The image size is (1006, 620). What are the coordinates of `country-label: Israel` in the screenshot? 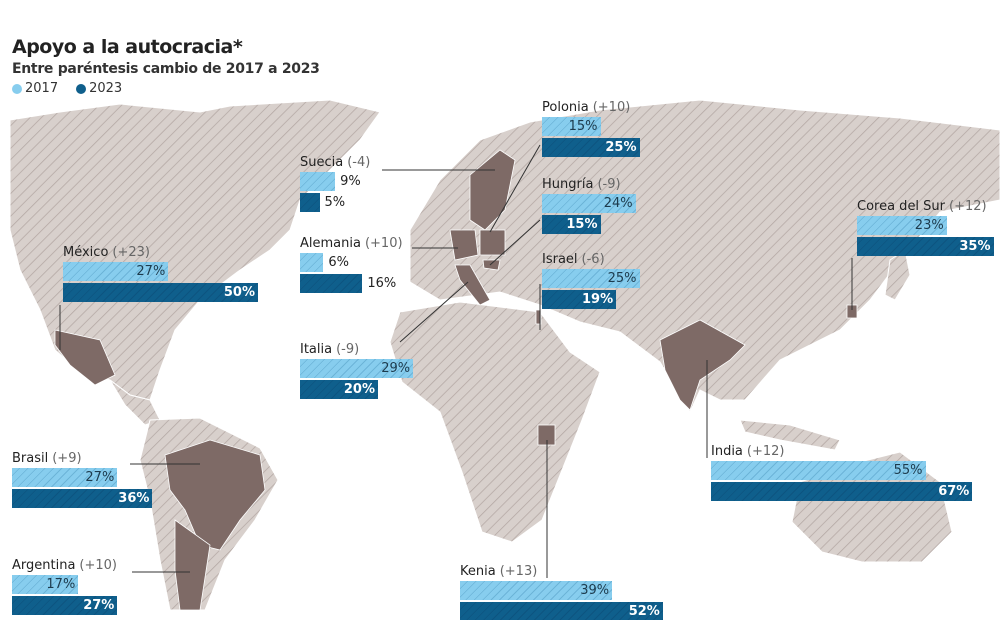 It's located at (560, 259).